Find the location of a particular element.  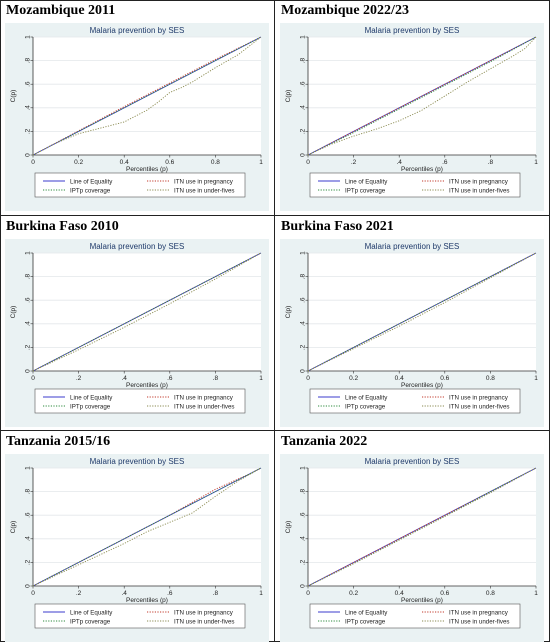

panel-title: Tanzania 2022 is located at coordinates (324, 441).